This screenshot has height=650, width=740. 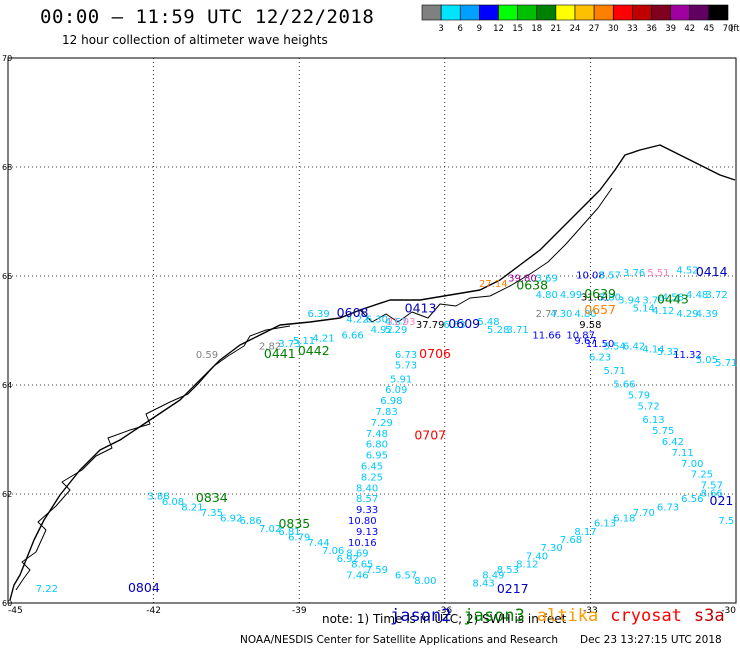 I want to click on wave-height-point: 37.79, so click(x=430, y=325).